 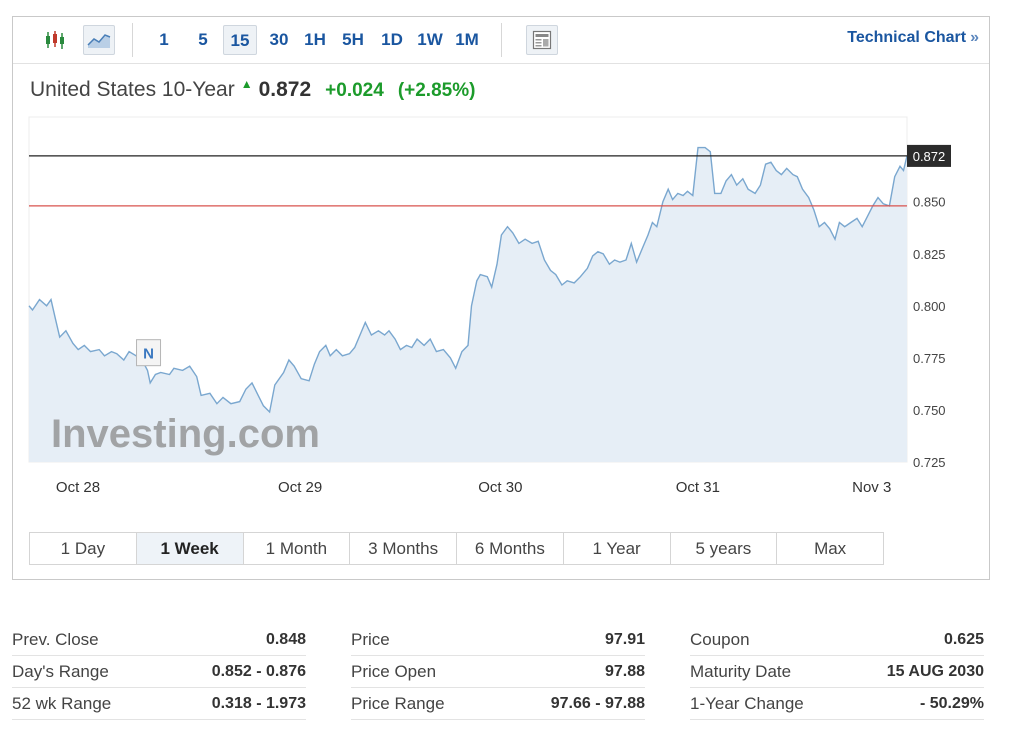 What do you see at coordinates (55, 639) in the screenshot?
I see `stat-label: Prev. Close` at bounding box center [55, 639].